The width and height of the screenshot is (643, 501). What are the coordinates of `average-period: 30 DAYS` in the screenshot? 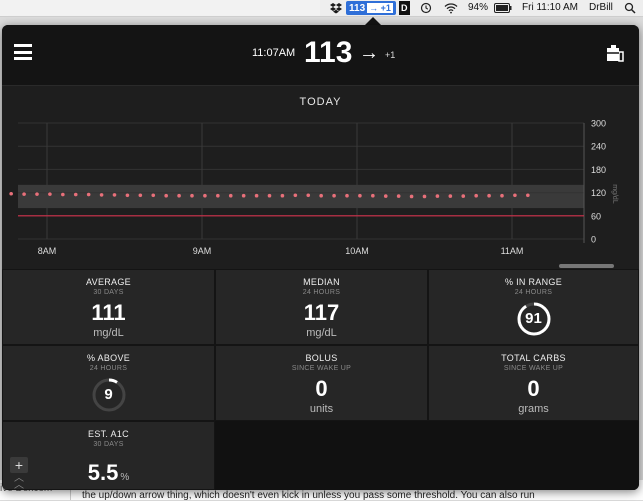 It's located at (108, 292).